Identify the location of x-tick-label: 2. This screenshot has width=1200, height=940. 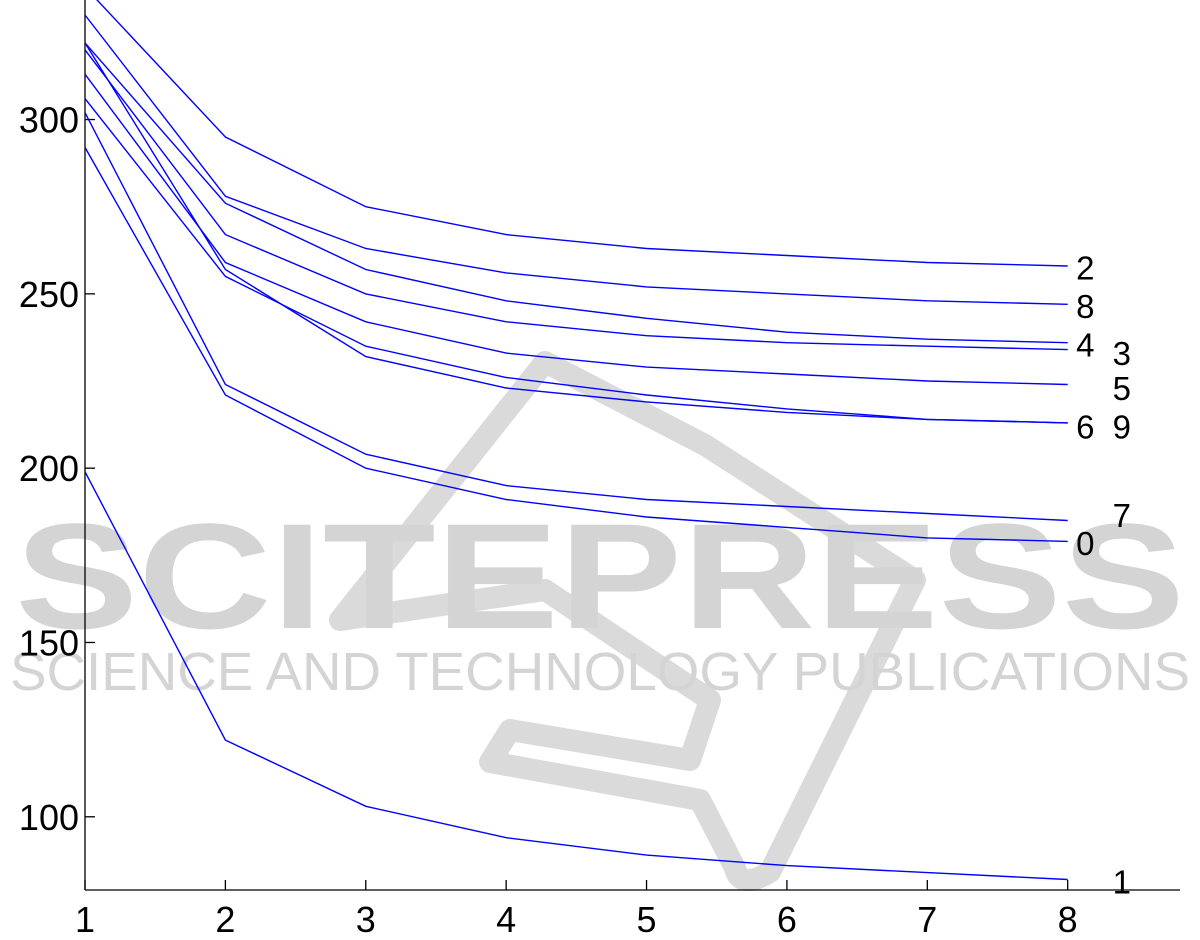
(225, 919).